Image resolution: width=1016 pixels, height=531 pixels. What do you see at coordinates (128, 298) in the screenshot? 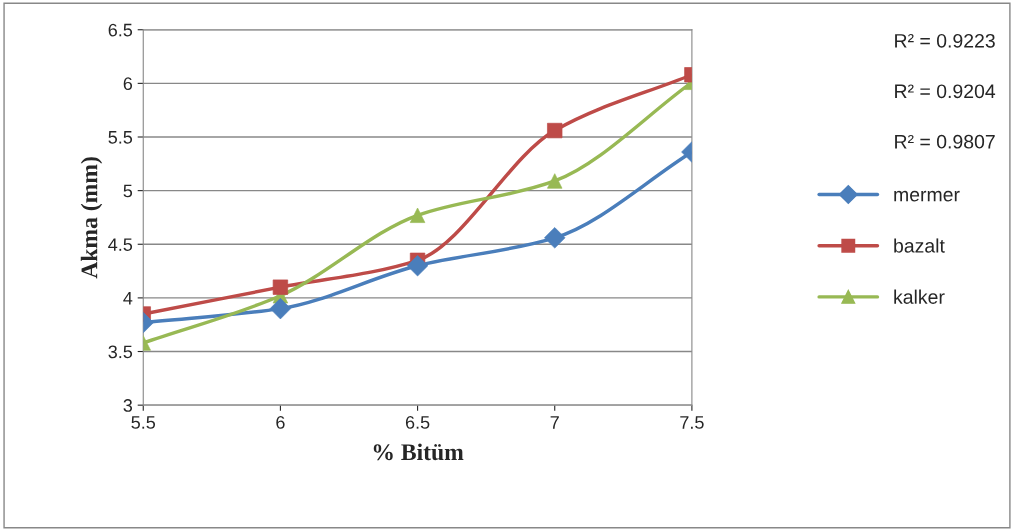
I see `y-tick-label: 4` at bounding box center [128, 298].